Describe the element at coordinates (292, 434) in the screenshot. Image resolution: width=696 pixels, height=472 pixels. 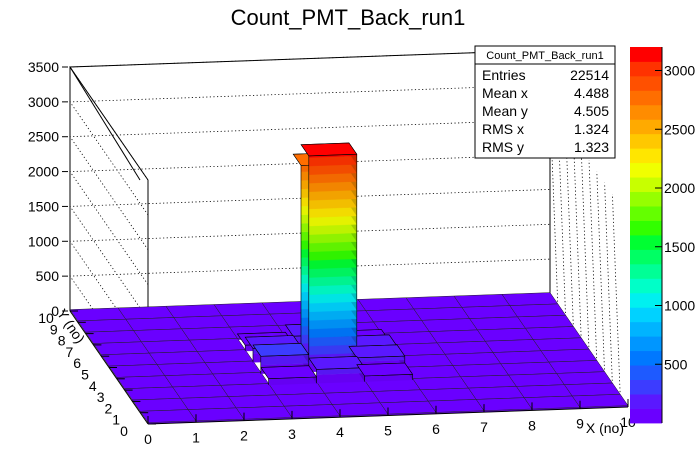
I see `x-tick-label: 3` at that location.